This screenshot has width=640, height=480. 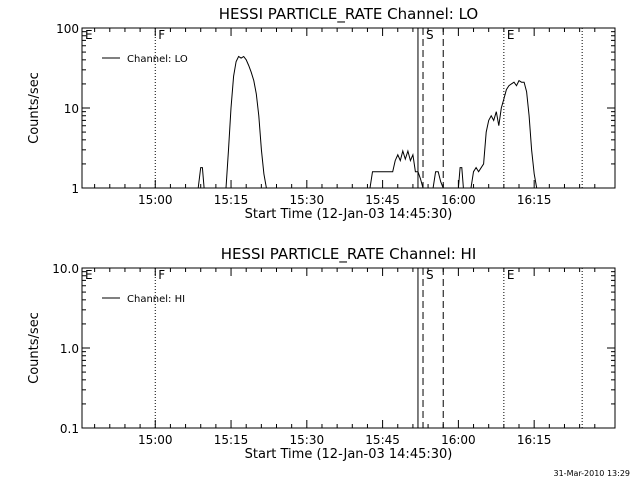 I want to click on y-tick-label: 1, so click(x=75, y=189).